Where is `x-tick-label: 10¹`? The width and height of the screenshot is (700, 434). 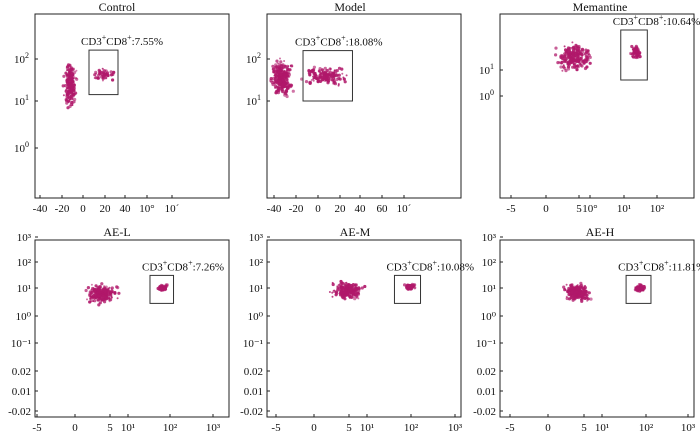
x-tick-label: 10¹ is located at coordinates (624, 209).